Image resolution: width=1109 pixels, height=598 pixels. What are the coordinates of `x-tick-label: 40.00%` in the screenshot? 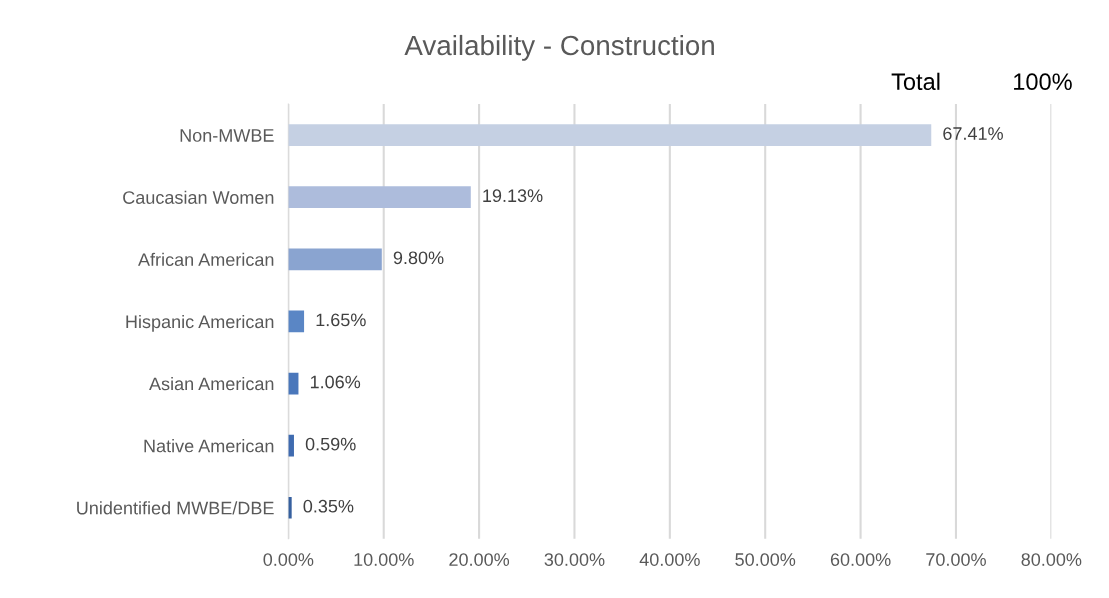 It's located at (669, 559).